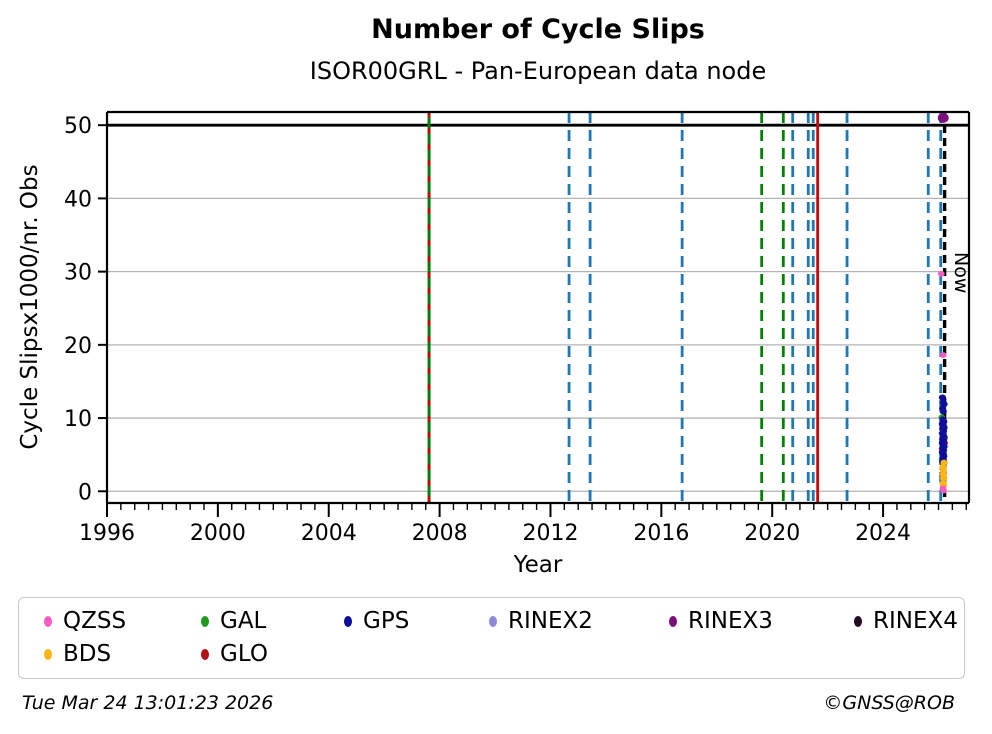 Image resolution: width=992 pixels, height=734 pixels. What do you see at coordinates (30, 307) in the screenshot?
I see `y-axis-label: Cycle Slipsx1000/nr. Obs` at bounding box center [30, 307].